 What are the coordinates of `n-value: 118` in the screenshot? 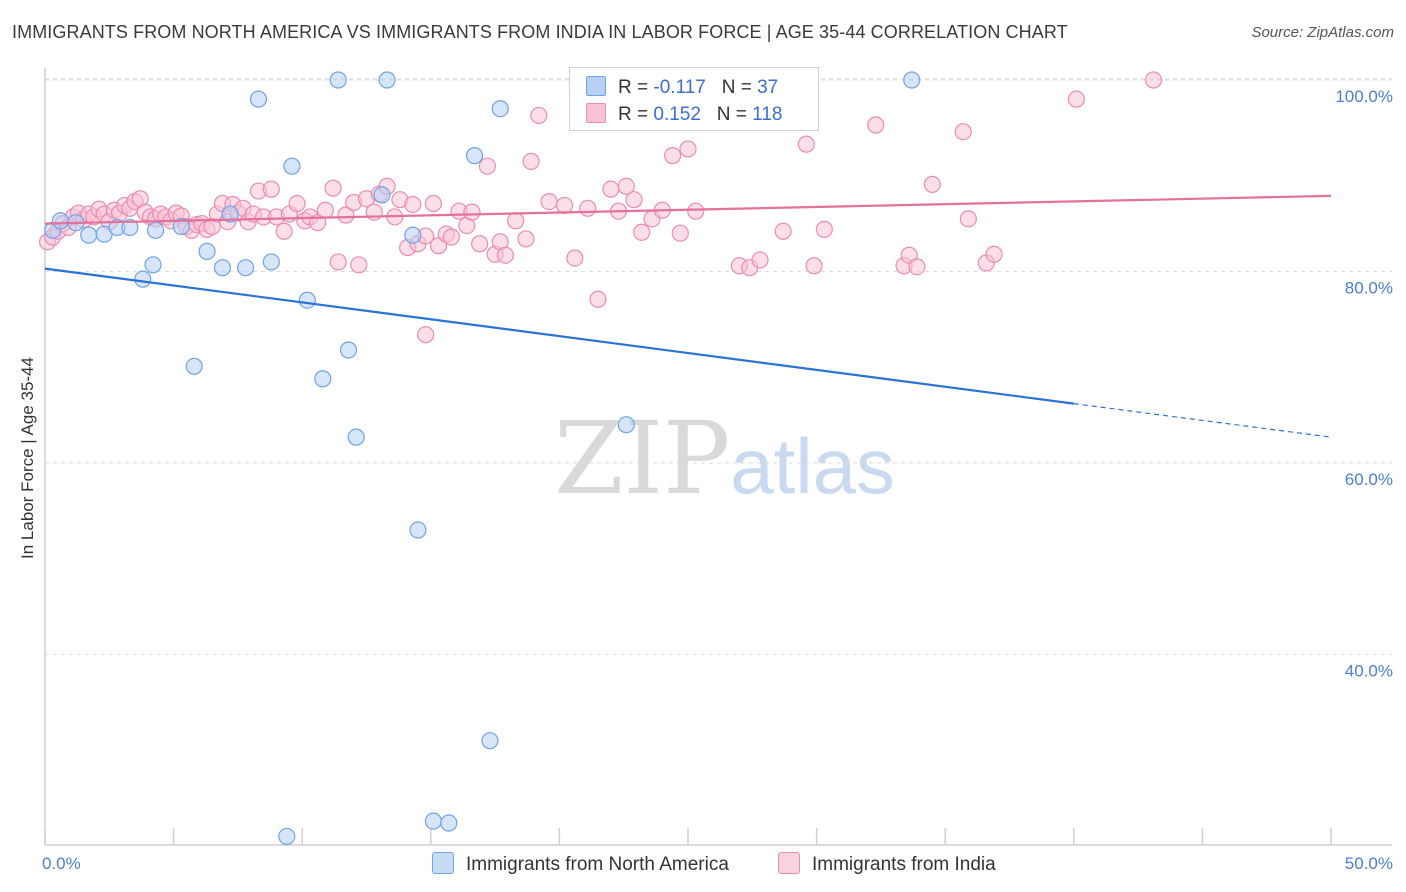 It's located at (767, 114).